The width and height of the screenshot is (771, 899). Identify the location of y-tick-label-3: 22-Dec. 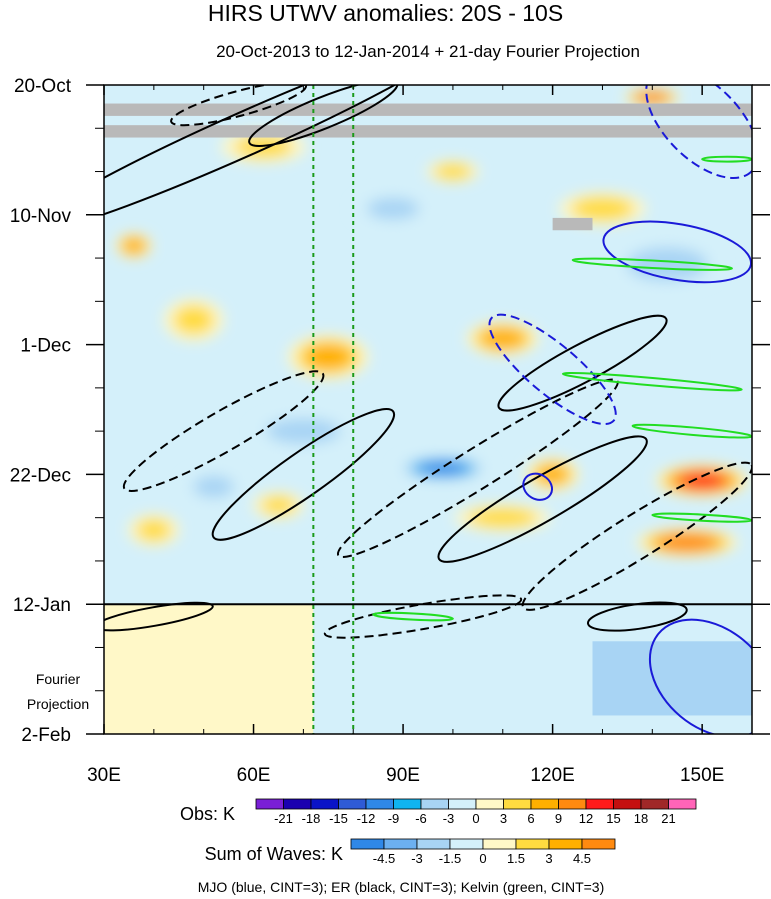
(40, 475).